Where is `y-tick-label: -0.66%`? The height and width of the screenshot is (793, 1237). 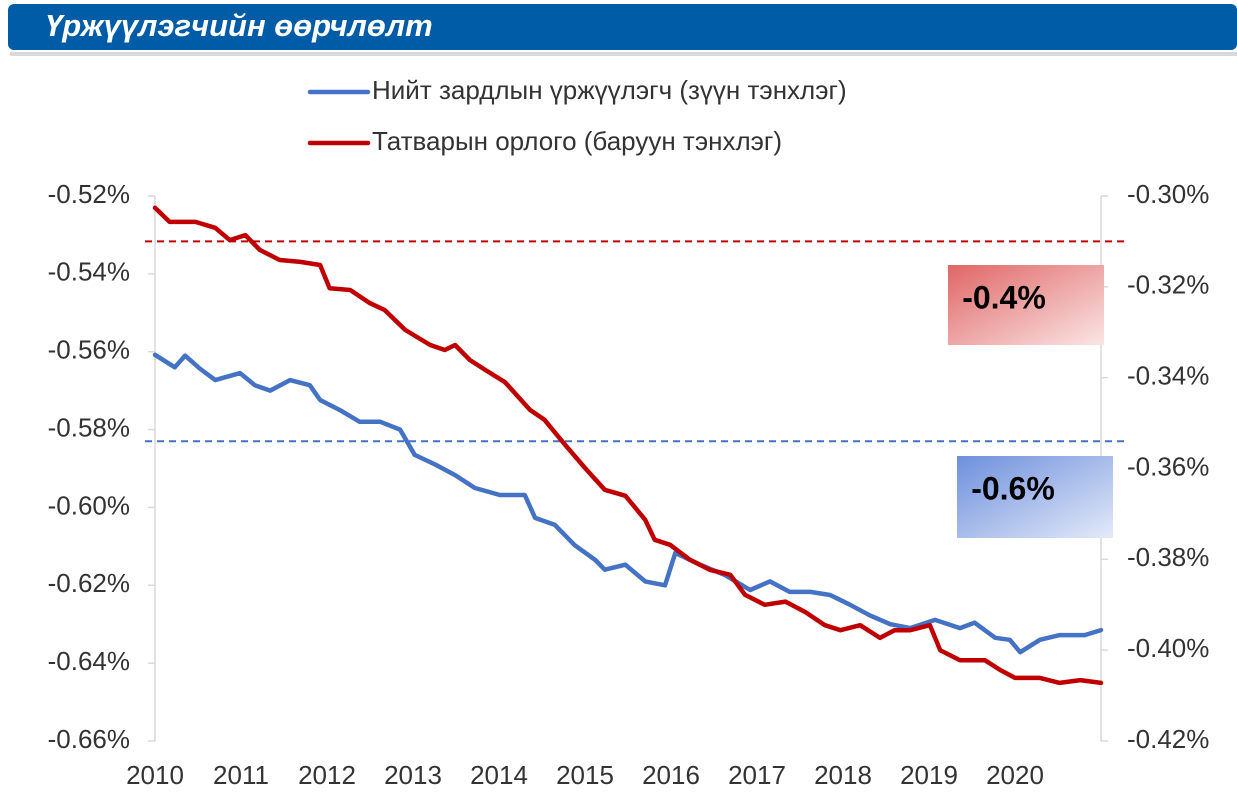 y-tick-label: -0.66% is located at coordinates (89, 739).